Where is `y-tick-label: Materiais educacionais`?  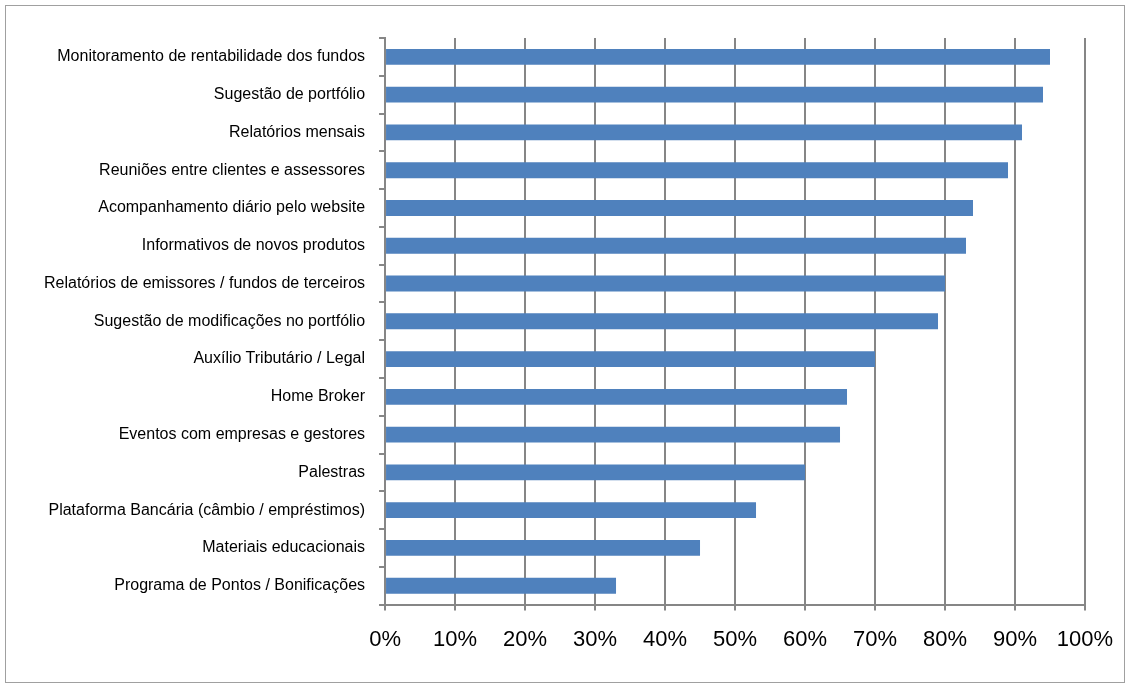 y-tick-label: Materiais educacionais is located at coordinates (284, 547).